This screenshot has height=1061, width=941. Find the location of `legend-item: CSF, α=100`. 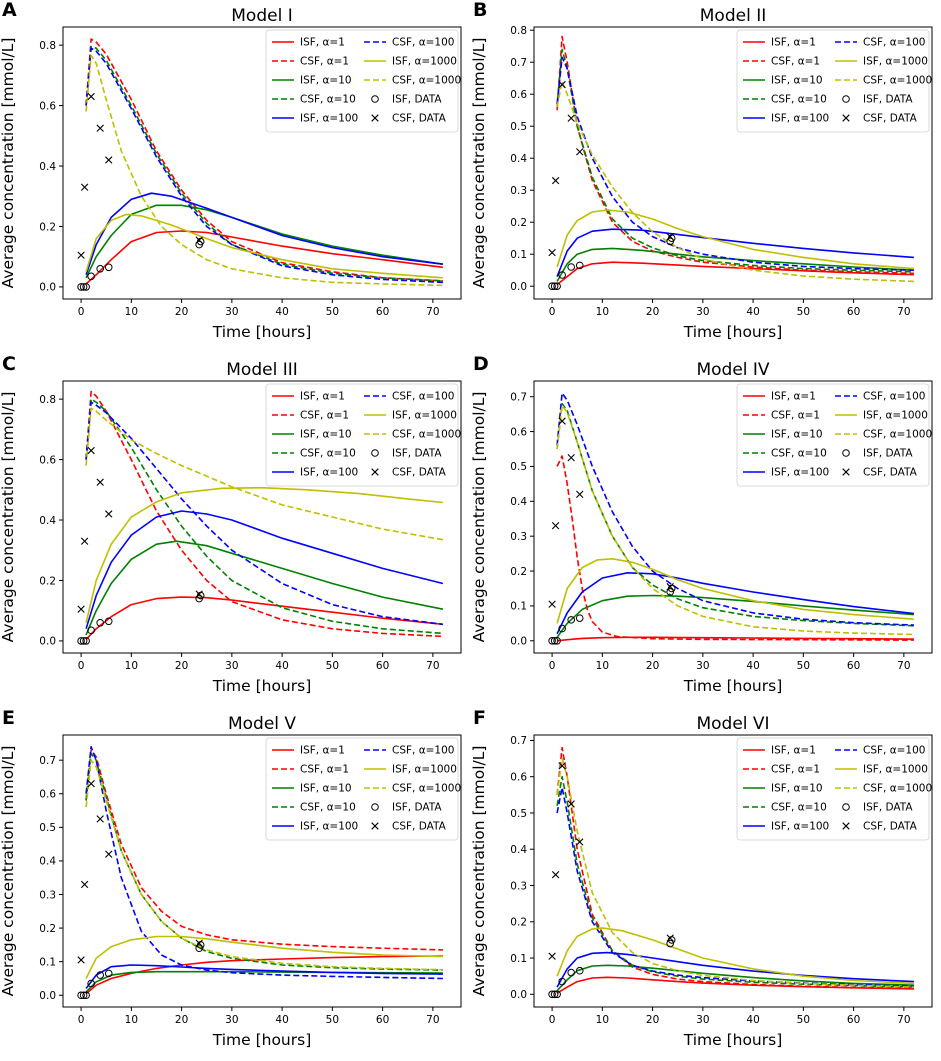

legend-item: CSF, α=100 is located at coordinates (880, 43).